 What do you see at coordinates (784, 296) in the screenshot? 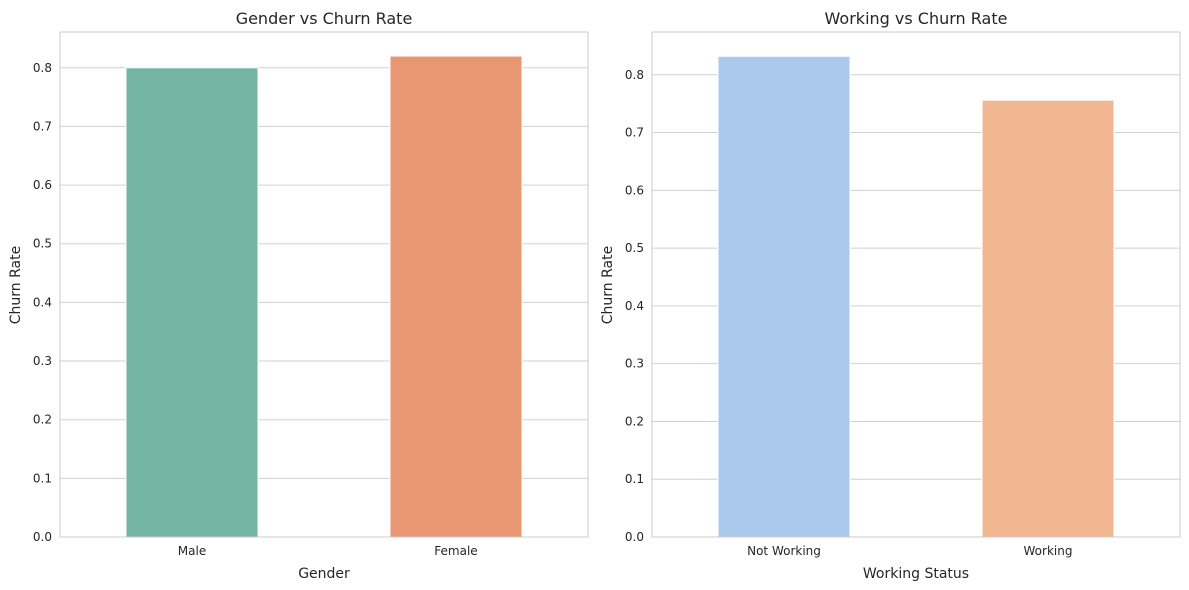
I see `bar-not-working` at bounding box center [784, 296].